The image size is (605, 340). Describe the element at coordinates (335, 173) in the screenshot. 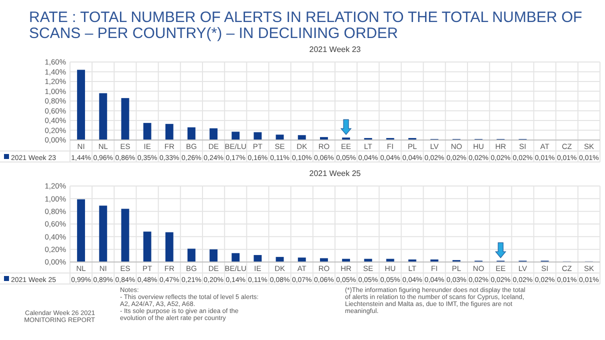

I see `chart-title: 2021 Week 25` at that location.